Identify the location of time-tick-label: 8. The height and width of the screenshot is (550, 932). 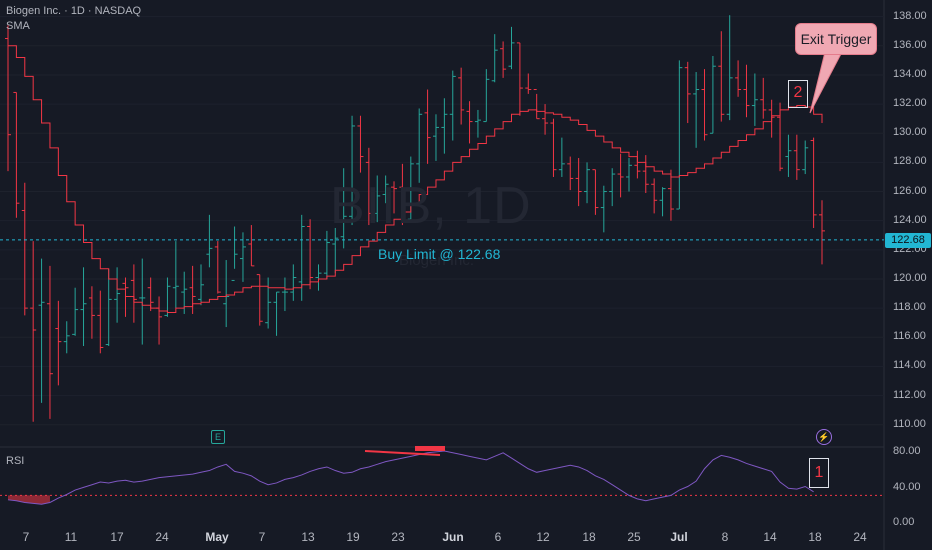
(725, 537).